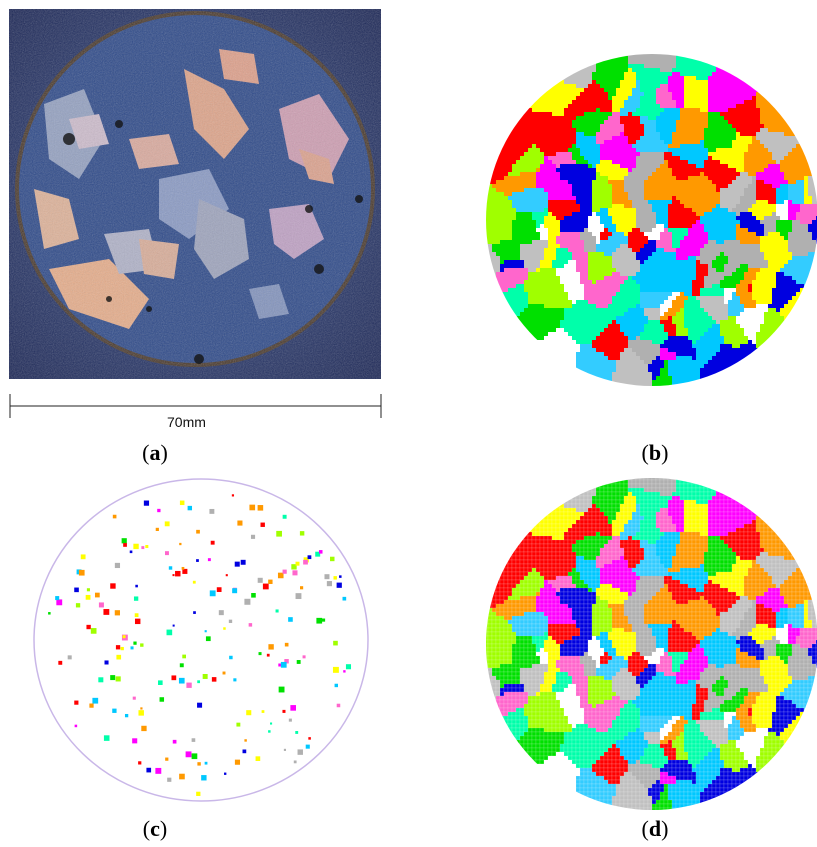  Describe the element at coordinates (196, 409) in the screenshot. I see `scale-bar` at that location.